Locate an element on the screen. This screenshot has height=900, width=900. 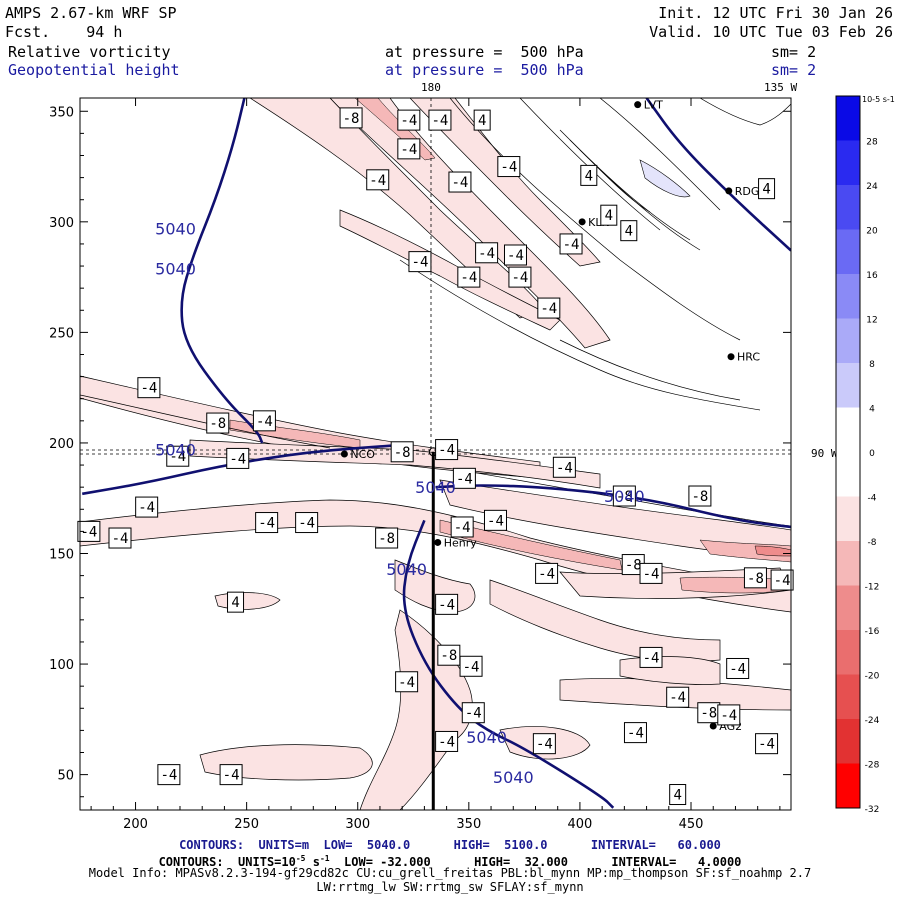
field2-level: at pressure = 500 hPa is located at coordinates (484, 70).